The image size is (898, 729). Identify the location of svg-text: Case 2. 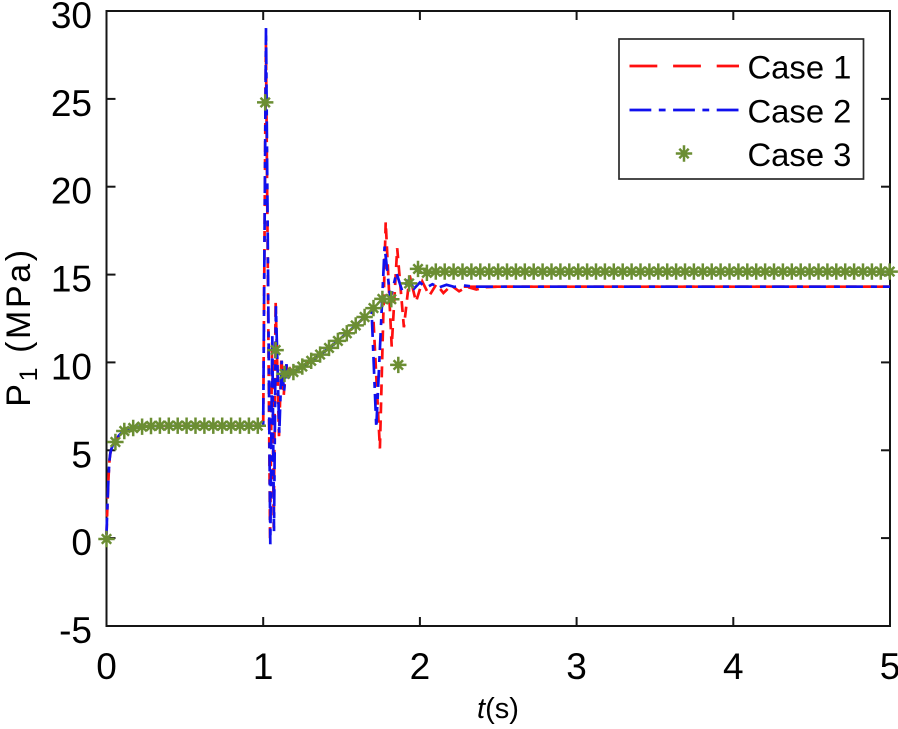
(800, 111).